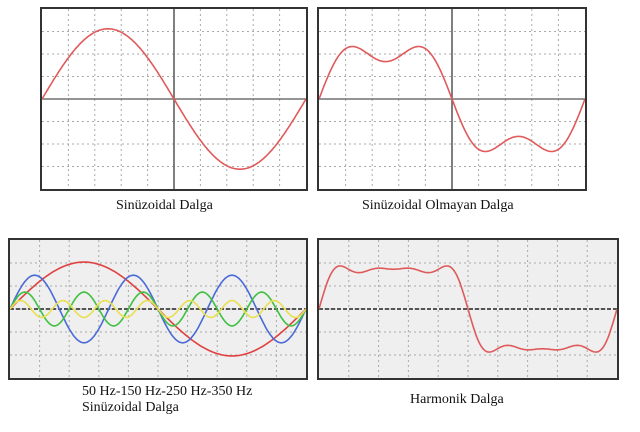 This screenshot has width=640, height=432. I want to click on harmonic-wave-plot, so click(468, 309).